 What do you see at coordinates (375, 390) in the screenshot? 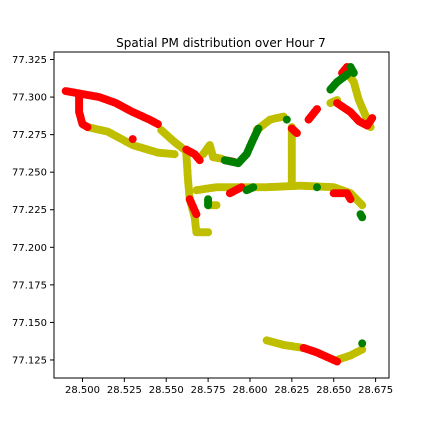
I see `x-tick-label: 28.675` at bounding box center [375, 390].